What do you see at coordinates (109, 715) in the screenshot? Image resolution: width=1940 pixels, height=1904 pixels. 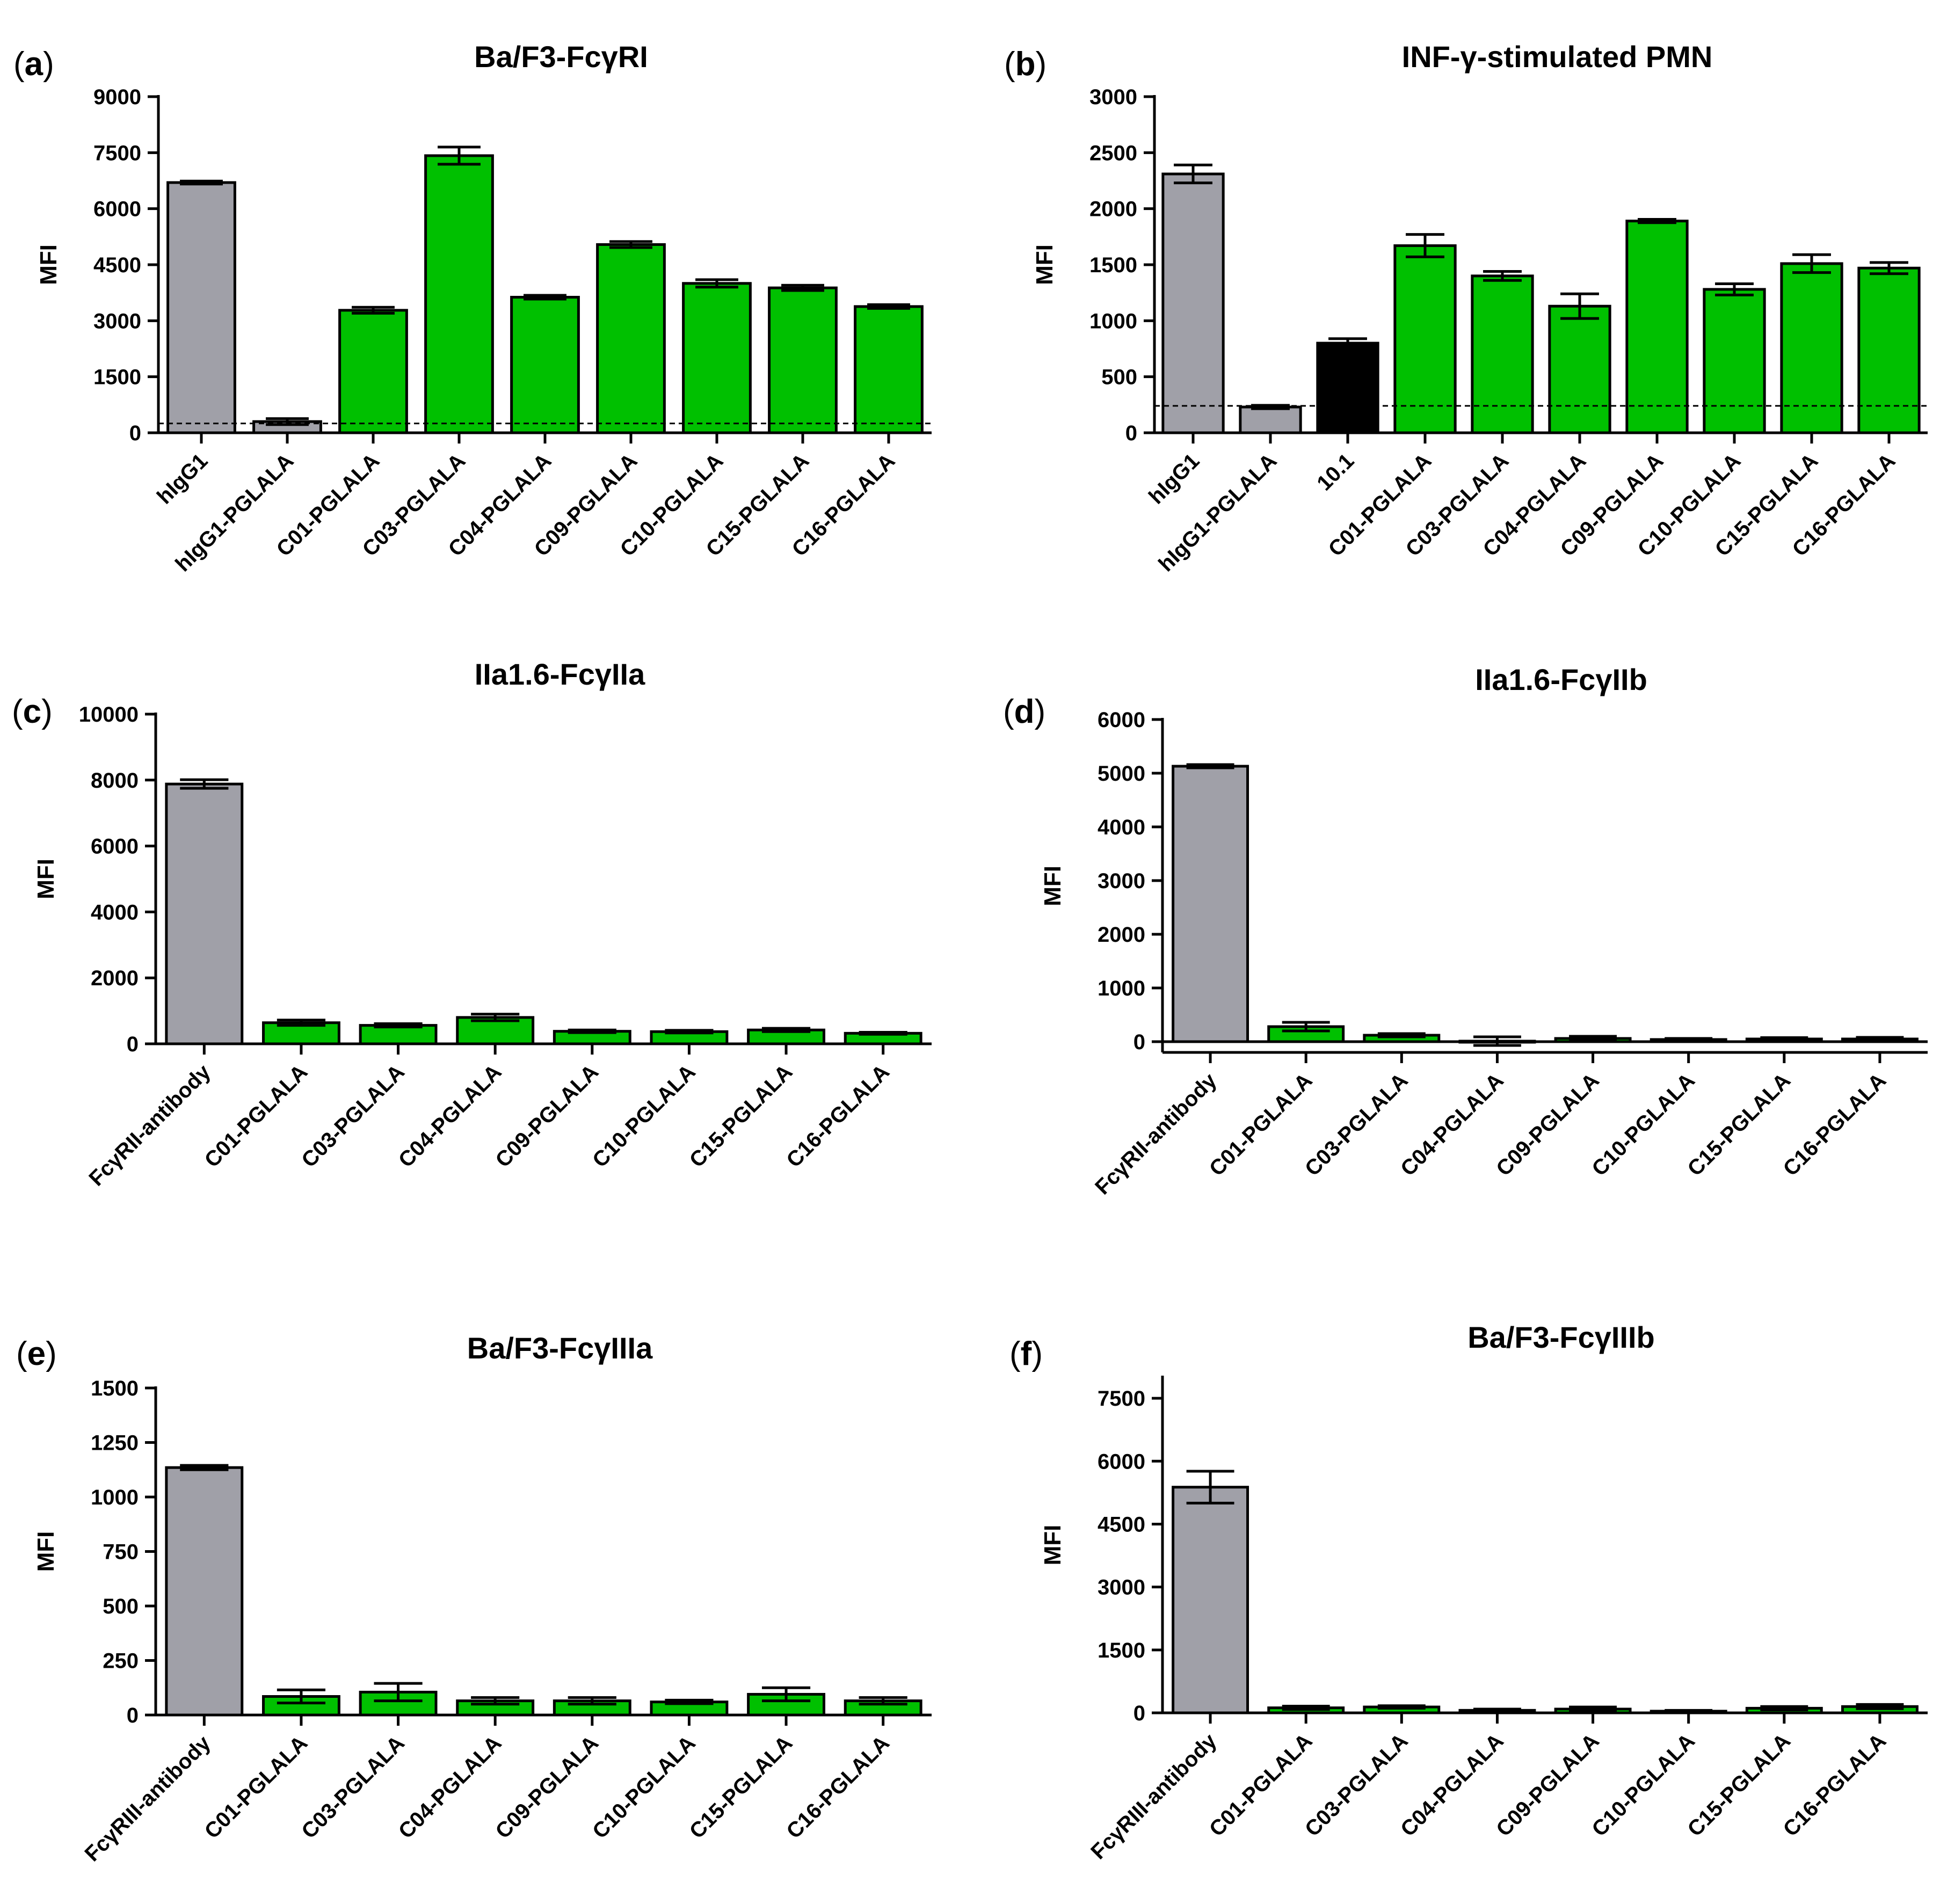 I see `y-tick-label: 10000` at bounding box center [109, 715].